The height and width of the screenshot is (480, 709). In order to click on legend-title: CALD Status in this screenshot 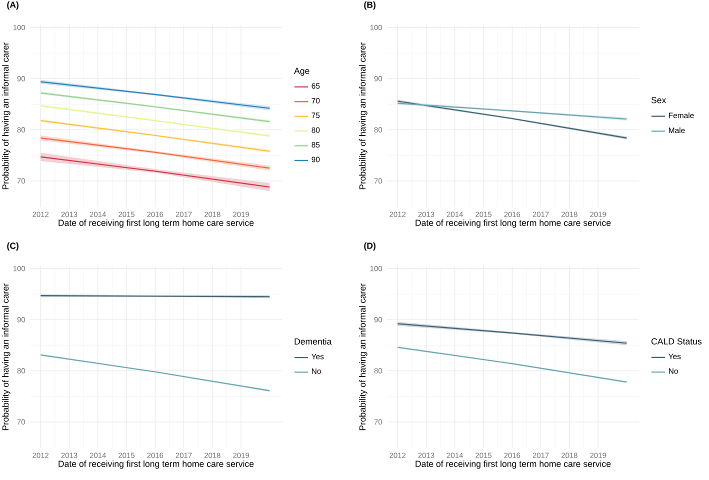, I will do `click(676, 341)`.